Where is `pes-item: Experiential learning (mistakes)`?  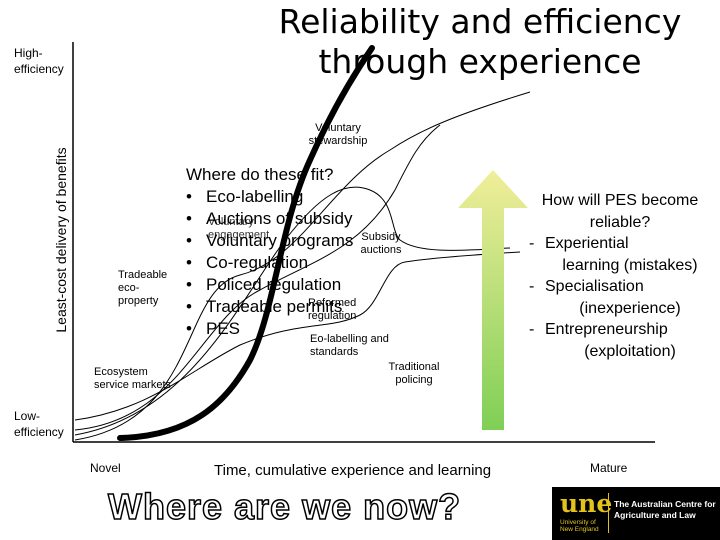
pes-item: Experiential learning (mistakes) is located at coordinates (620, 254).